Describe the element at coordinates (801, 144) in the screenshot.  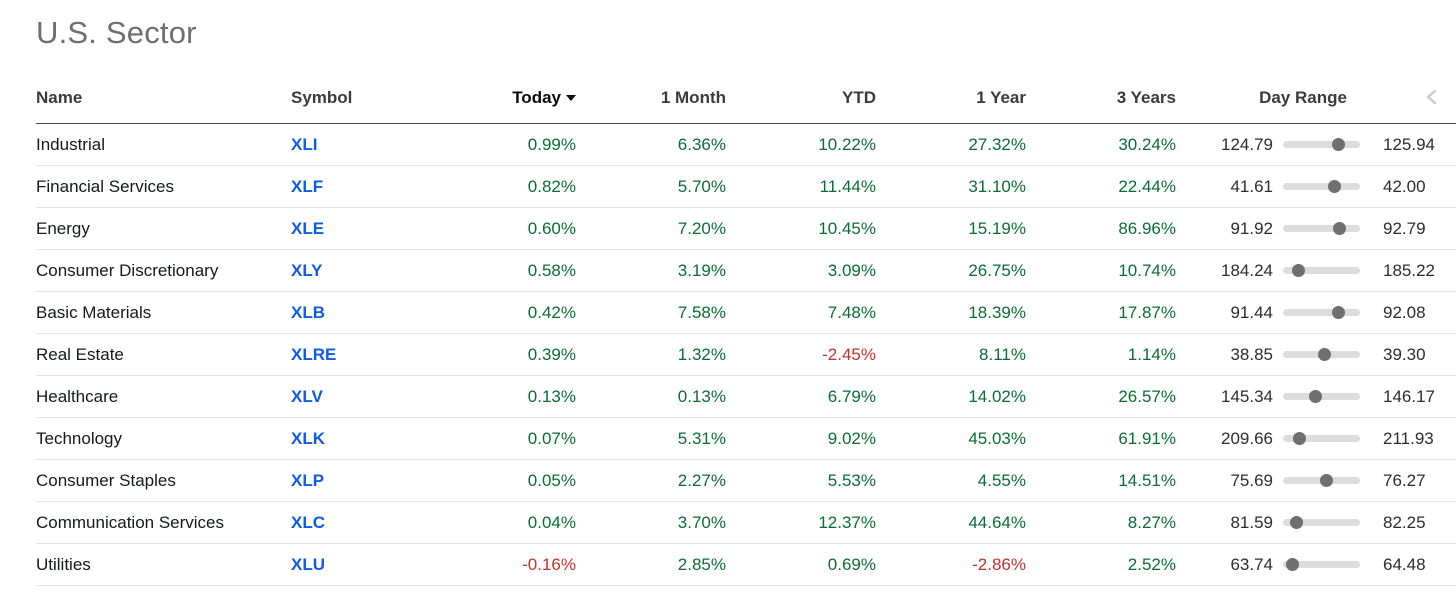
I see `ytd-change: 10.22%` at that location.